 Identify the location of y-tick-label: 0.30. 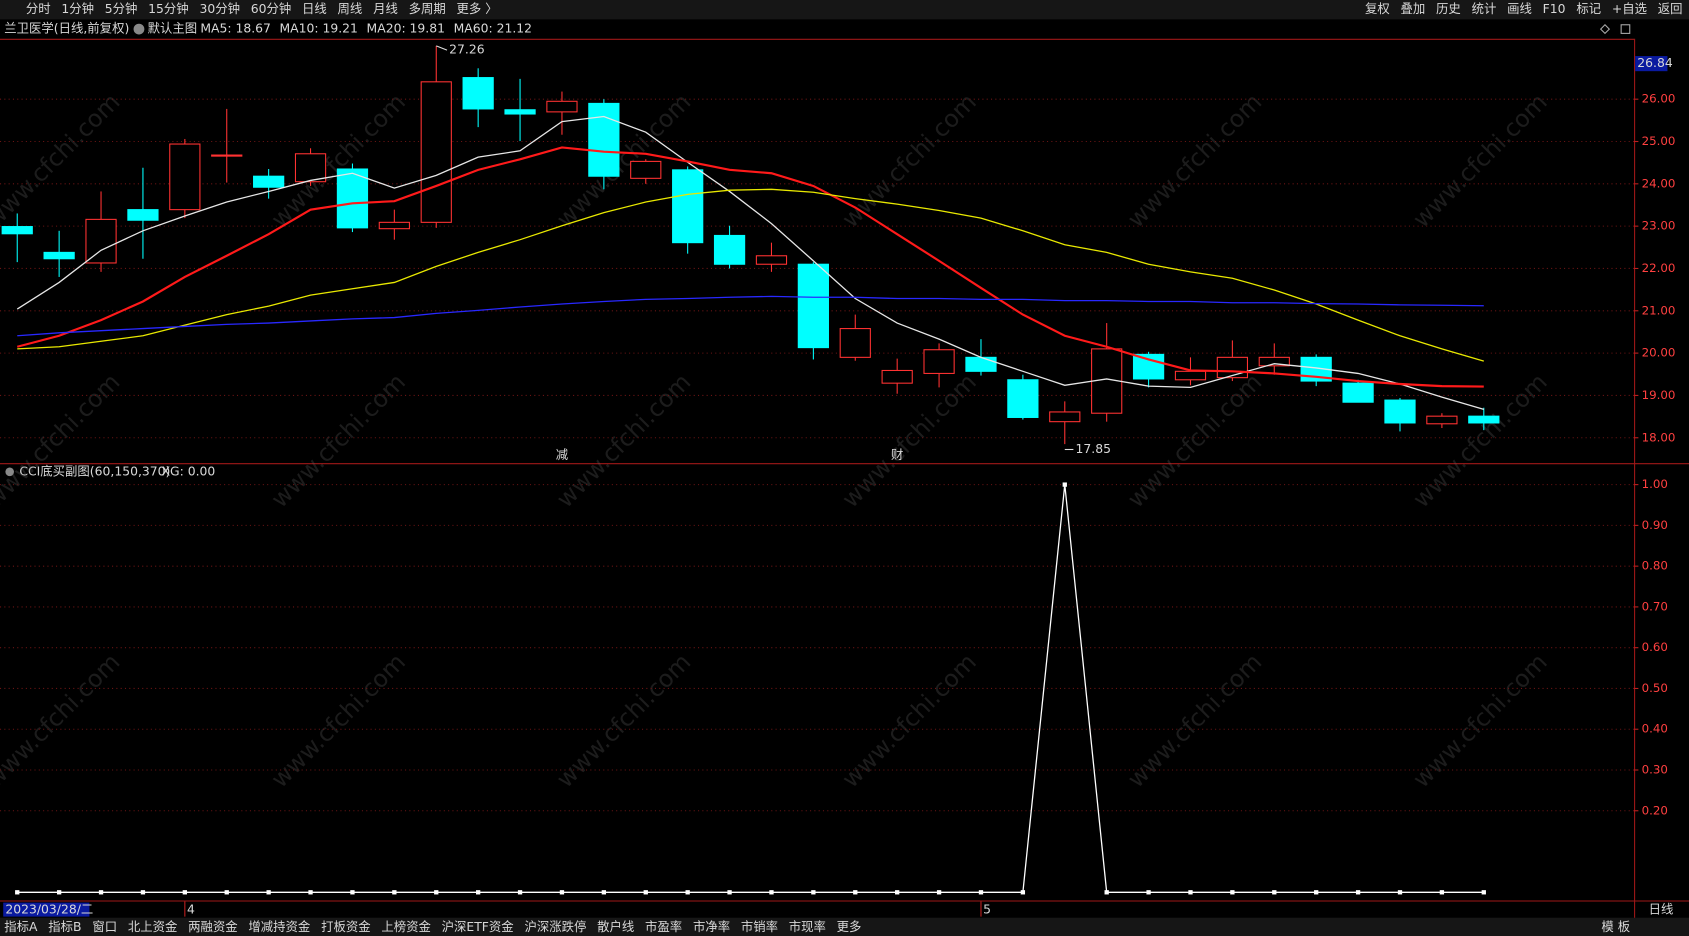
(1655, 769).